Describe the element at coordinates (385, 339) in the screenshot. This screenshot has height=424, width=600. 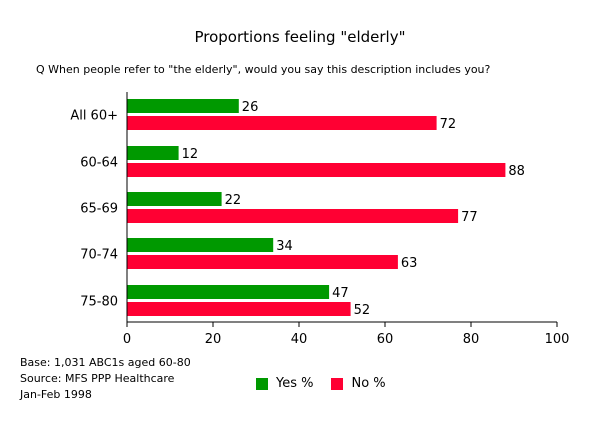
I see `x-tick-label: 60` at that location.